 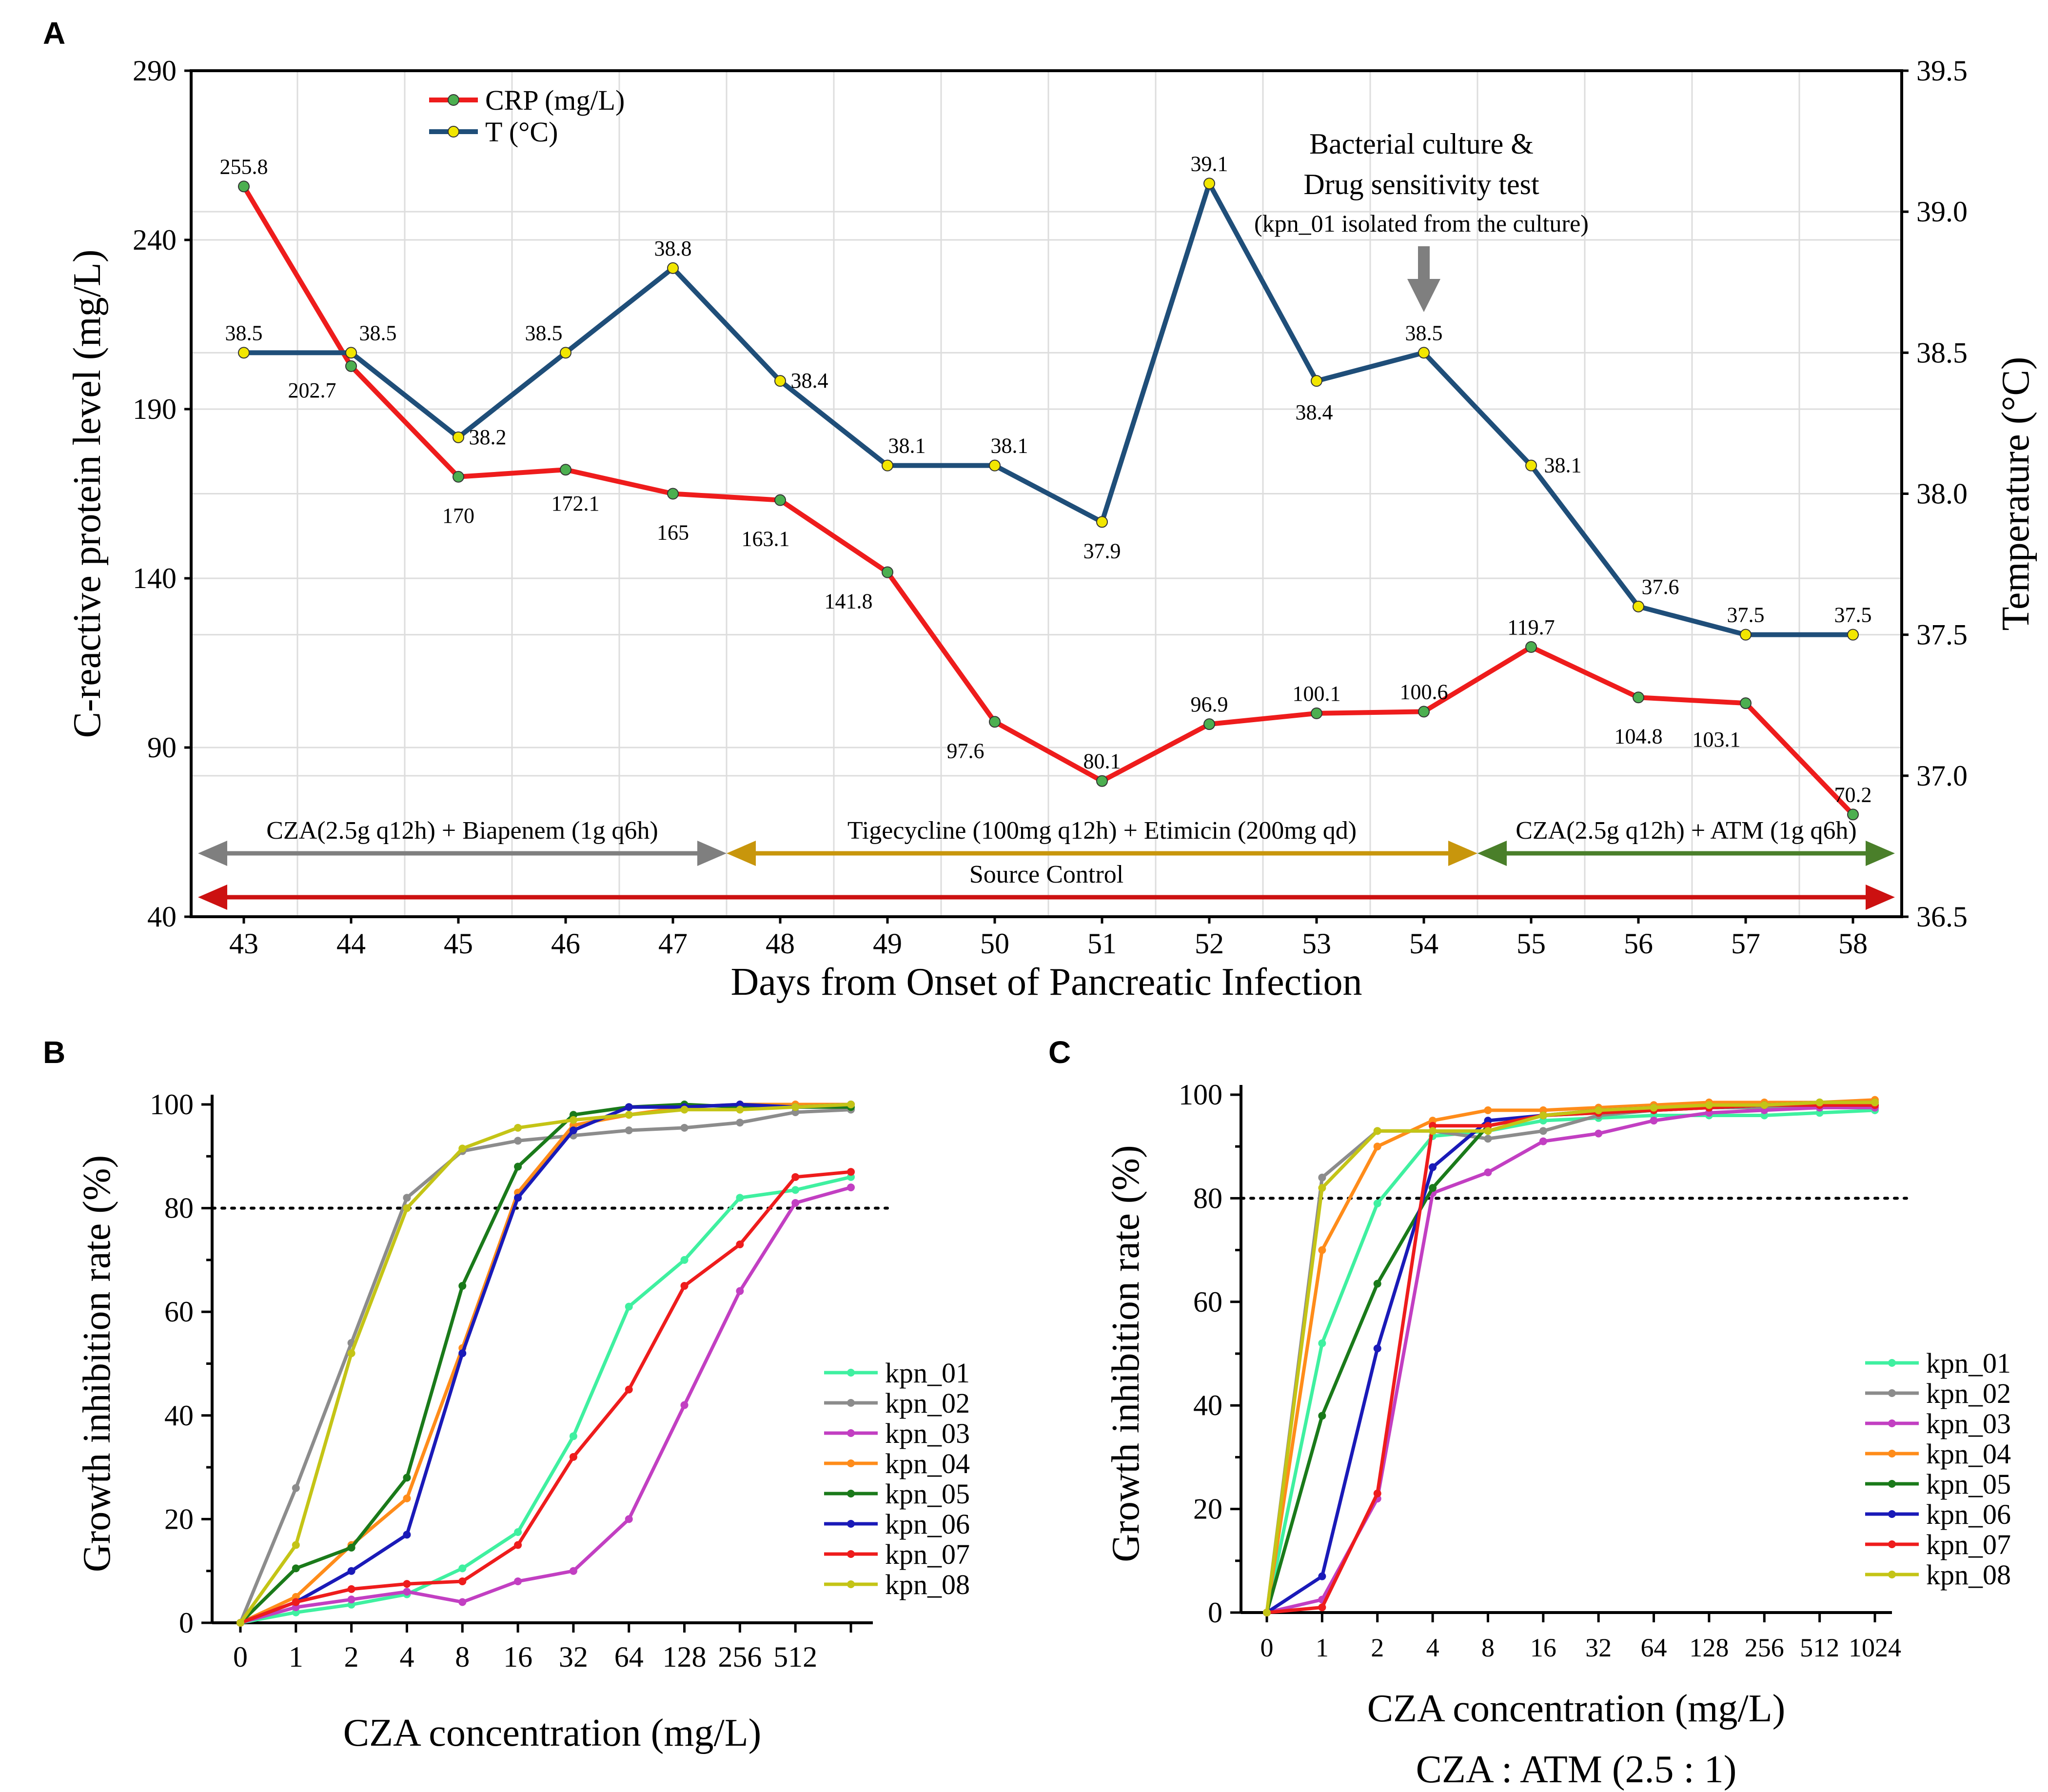 I want to click on data-label-crp: 103.1, so click(x=1717, y=739).